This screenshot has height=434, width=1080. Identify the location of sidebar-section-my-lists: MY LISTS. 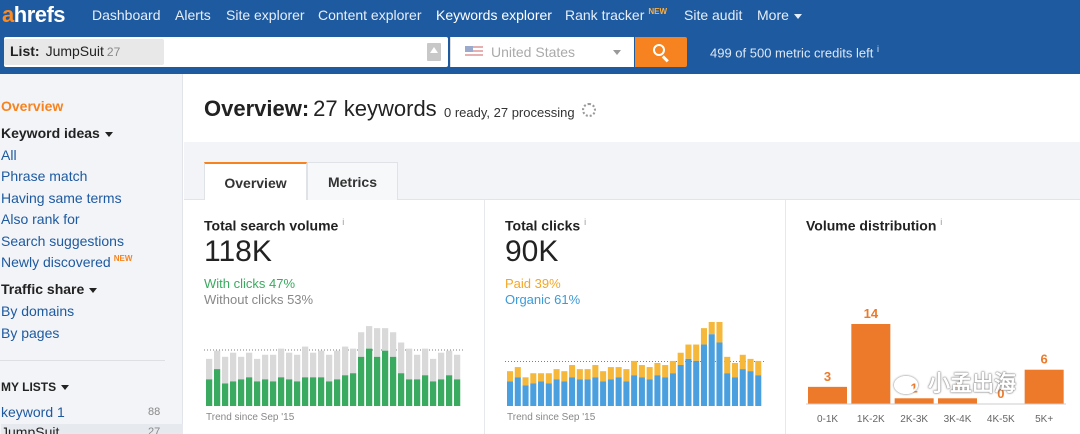
(35, 387).